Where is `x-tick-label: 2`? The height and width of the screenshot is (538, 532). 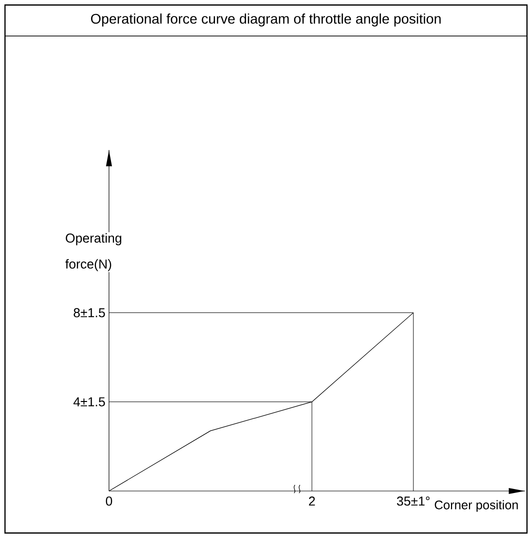
x-tick-label: 2 is located at coordinates (311, 501).